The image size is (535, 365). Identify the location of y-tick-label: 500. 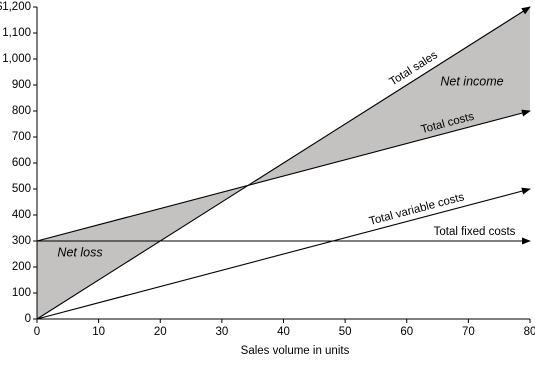
(21, 189).